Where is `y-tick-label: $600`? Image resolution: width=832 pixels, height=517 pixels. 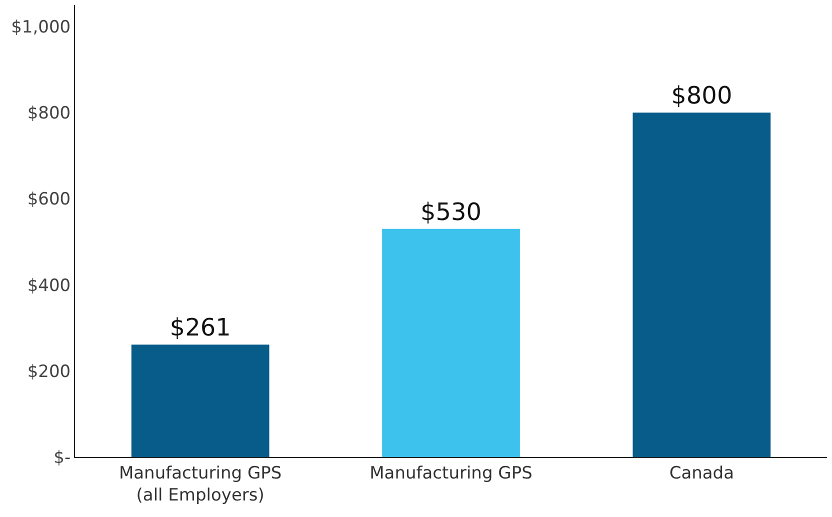 y-tick-label: $600 is located at coordinates (49, 200).